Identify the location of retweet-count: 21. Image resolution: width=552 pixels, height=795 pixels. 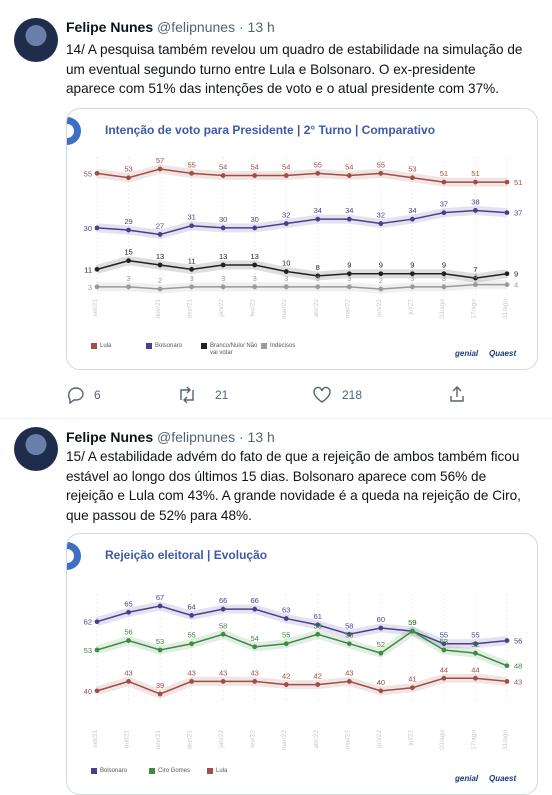
(222, 395).